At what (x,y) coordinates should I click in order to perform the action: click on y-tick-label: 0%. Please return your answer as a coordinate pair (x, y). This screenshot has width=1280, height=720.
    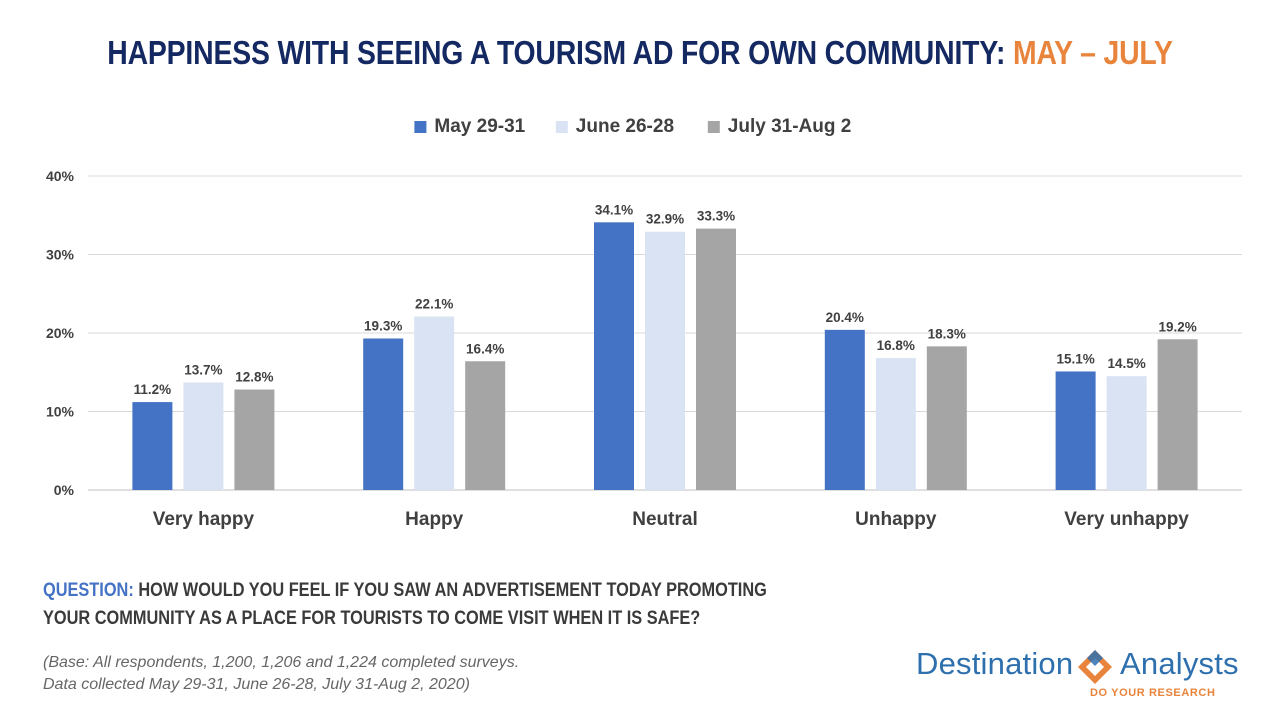
    Looking at the image, I should click on (64, 490).